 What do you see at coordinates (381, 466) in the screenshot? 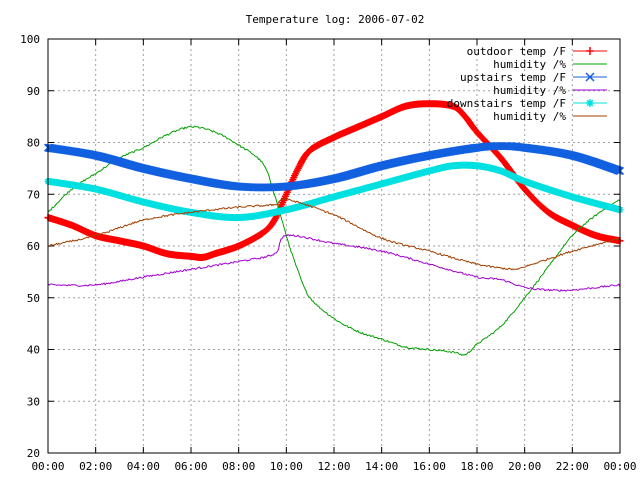
I see `x-tick-label: 14:00` at bounding box center [381, 466].